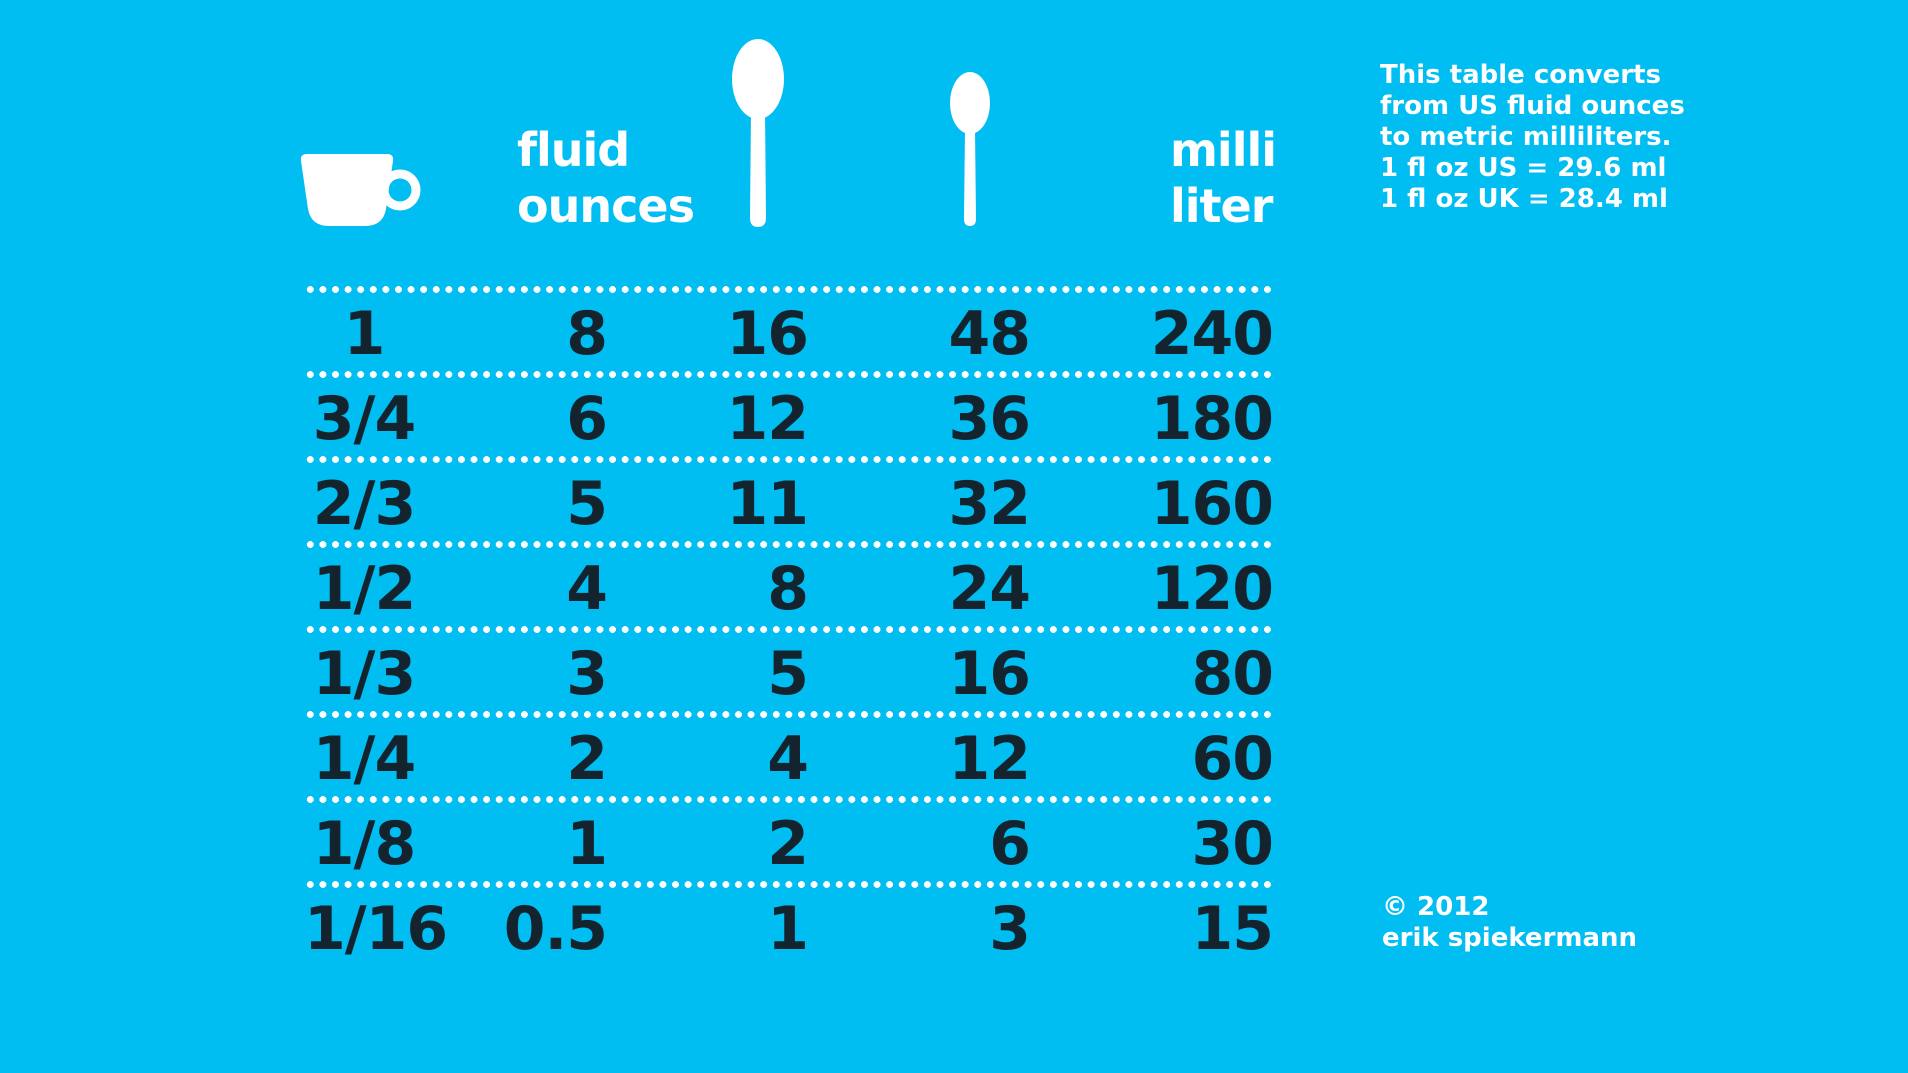 The image size is (1908, 1073). What do you see at coordinates (1532, 106) in the screenshot?
I see `note-line: from US fluid ounces` at bounding box center [1532, 106].